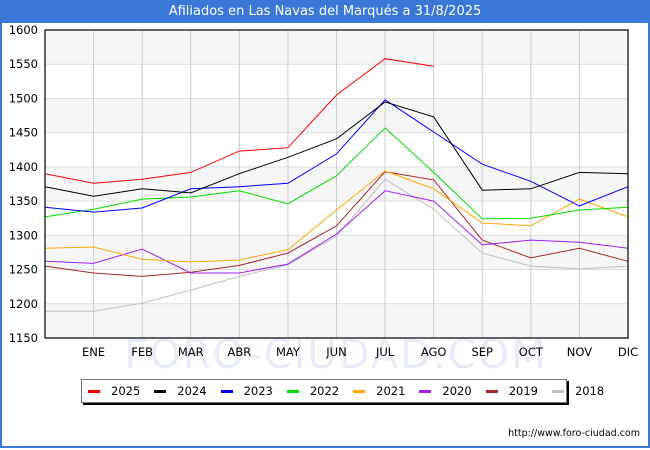 This screenshot has height=450, width=650. Describe the element at coordinates (23, 235) in the screenshot. I see `y-tick-label: 1300` at that location.